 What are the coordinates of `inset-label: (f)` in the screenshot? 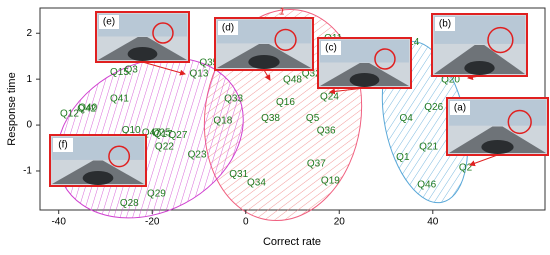 It's located at (62, 145).